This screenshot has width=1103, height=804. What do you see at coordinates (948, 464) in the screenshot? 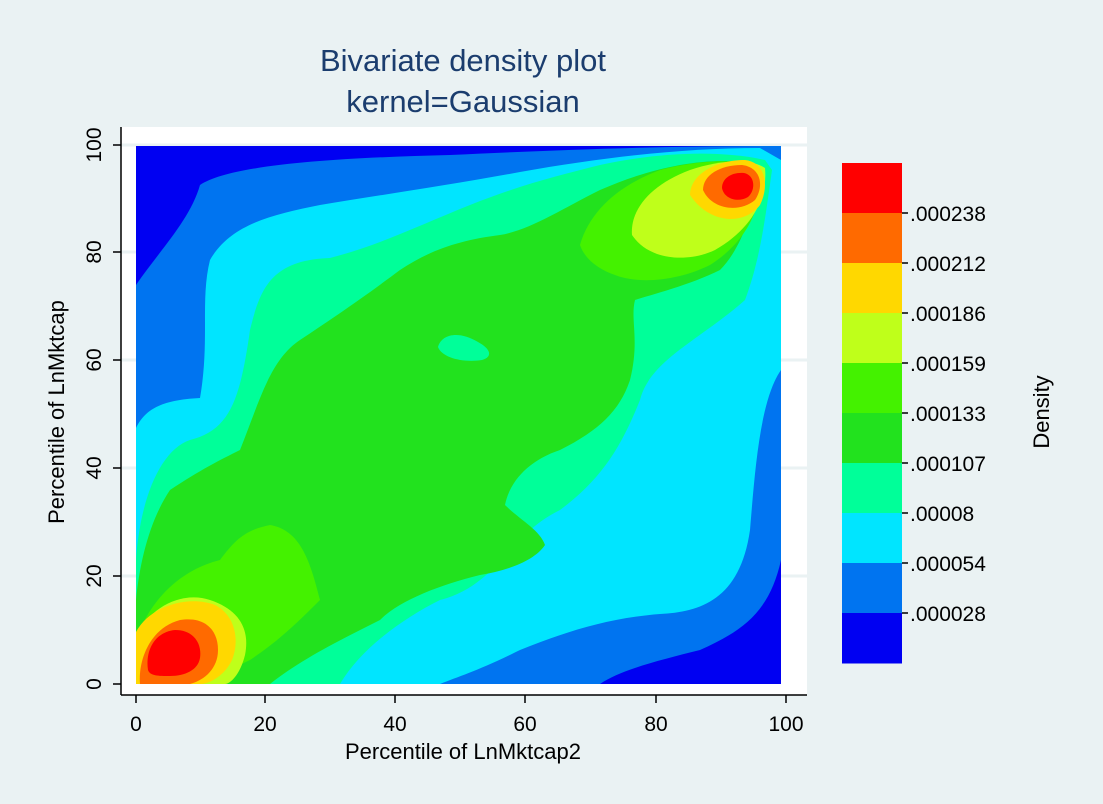
I see `legend-label: .000107` at bounding box center [948, 464].